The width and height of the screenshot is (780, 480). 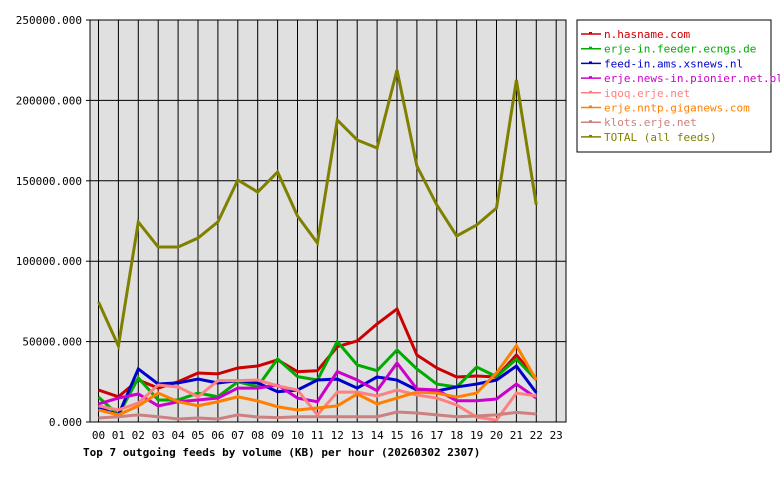 What do you see at coordinates (476, 435) in the screenshot?
I see `x-tick-label: 19` at bounding box center [476, 435].